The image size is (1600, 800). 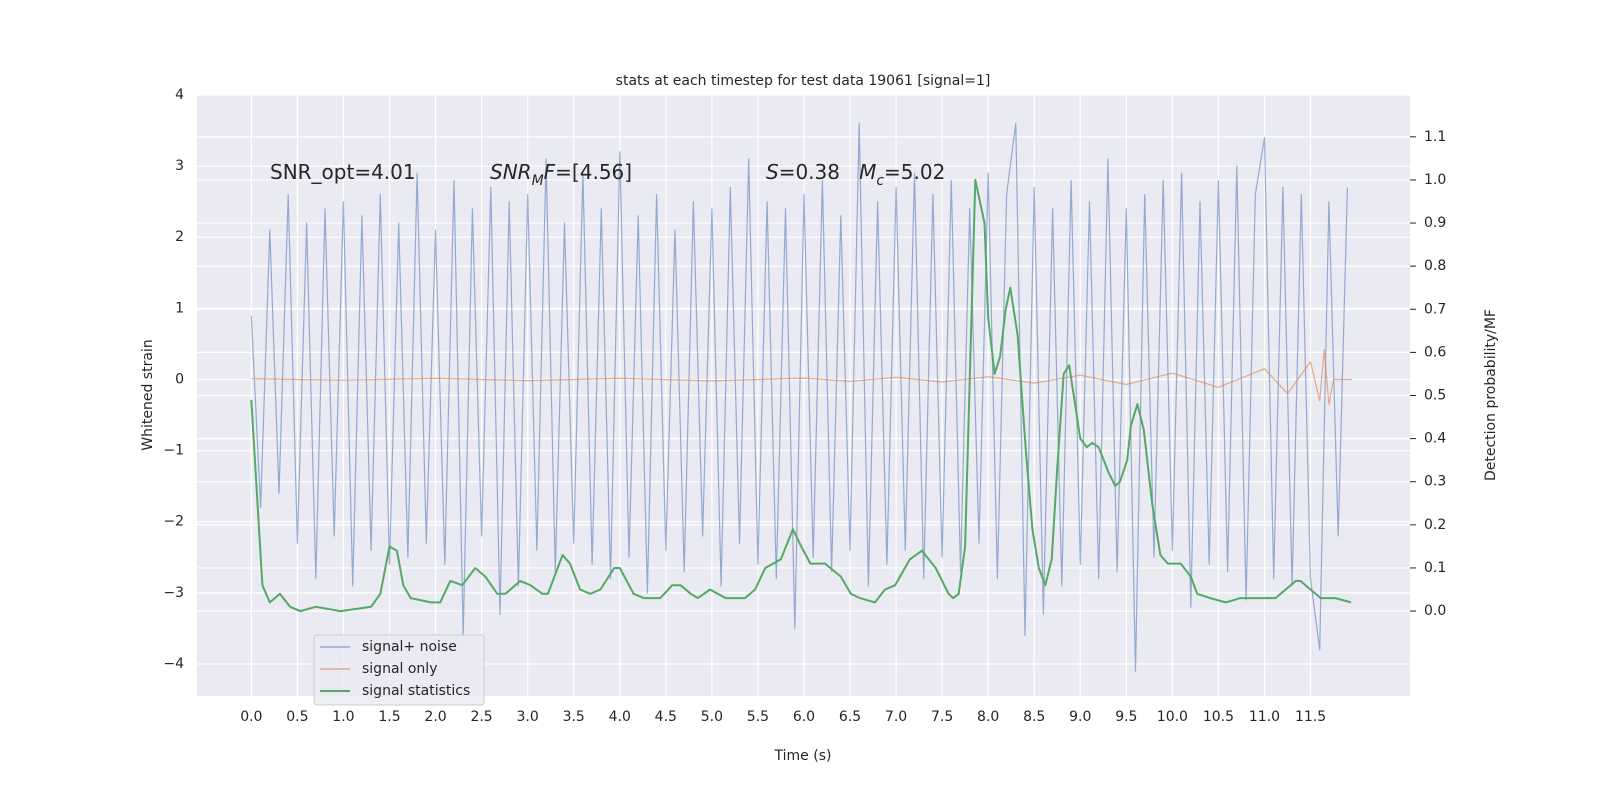 I want to click on y-tick-label: 3, so click(x=179, y=166).